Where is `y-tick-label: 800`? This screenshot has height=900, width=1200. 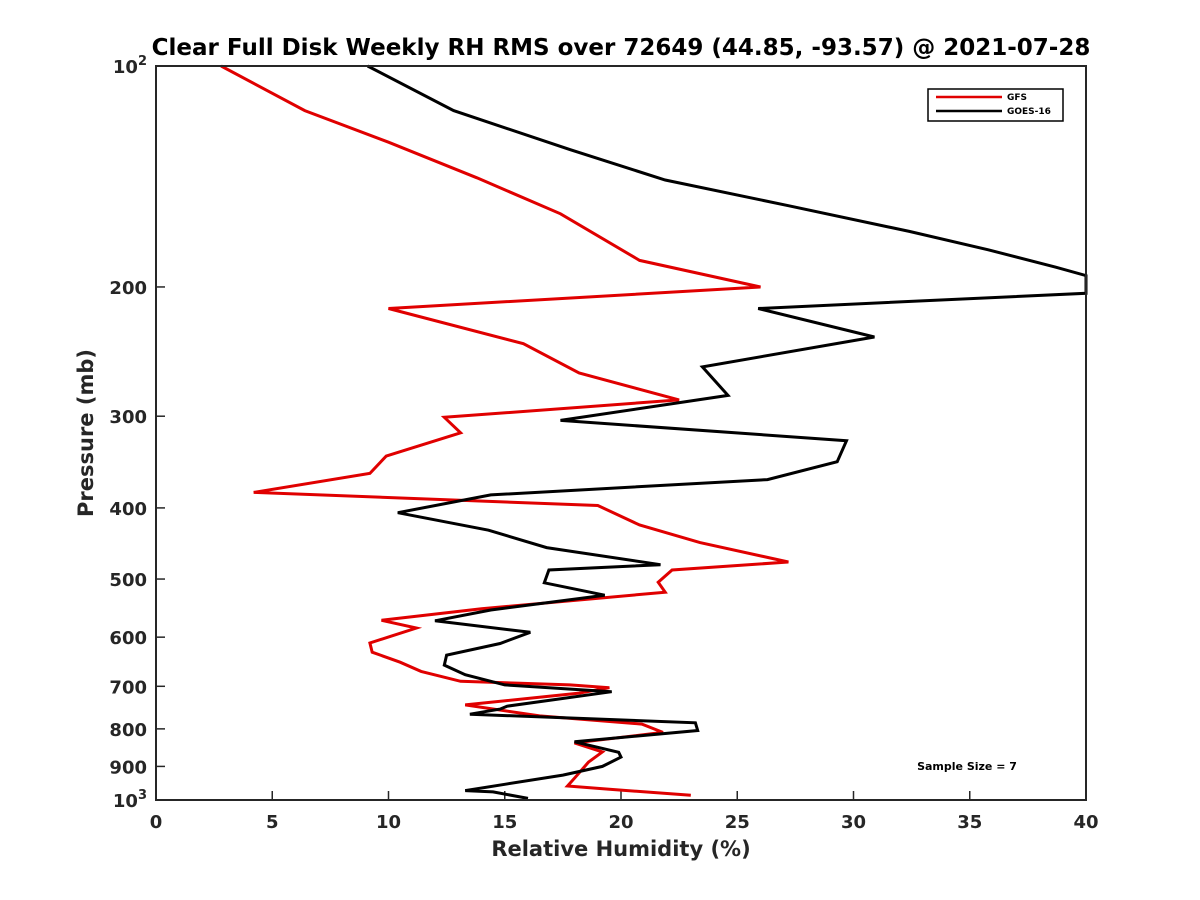
y-tick-label: 800 is located at coordinates (128, 730).